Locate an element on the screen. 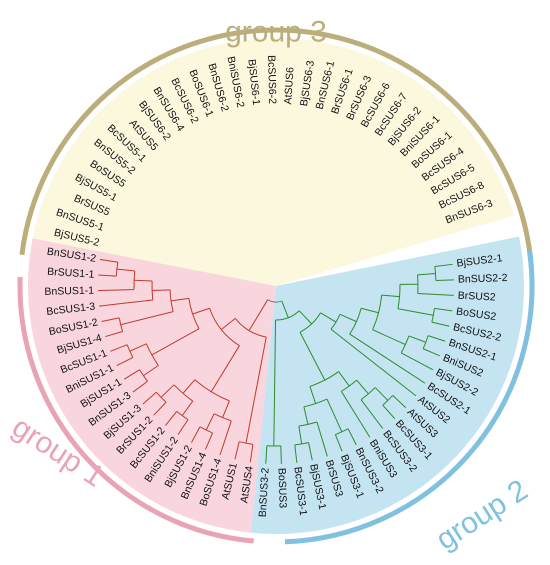  leaf-label: BnSUS2-2 is located at coordinates (483, 279).